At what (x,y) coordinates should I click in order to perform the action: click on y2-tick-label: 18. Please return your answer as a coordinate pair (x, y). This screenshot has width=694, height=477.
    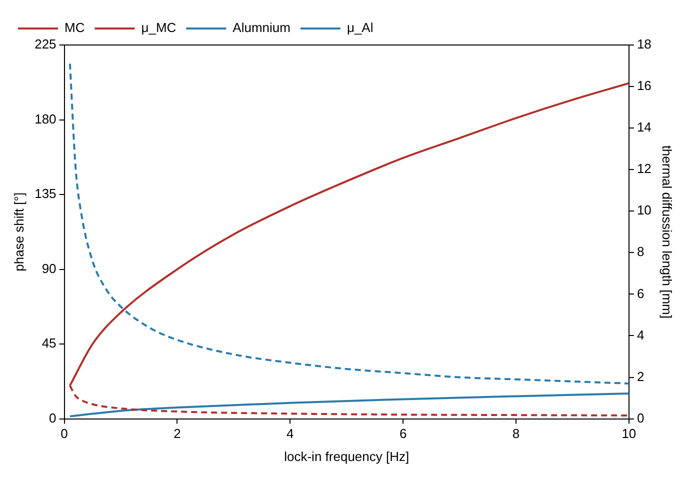
    Looking at the image, I should click on (644, 44).